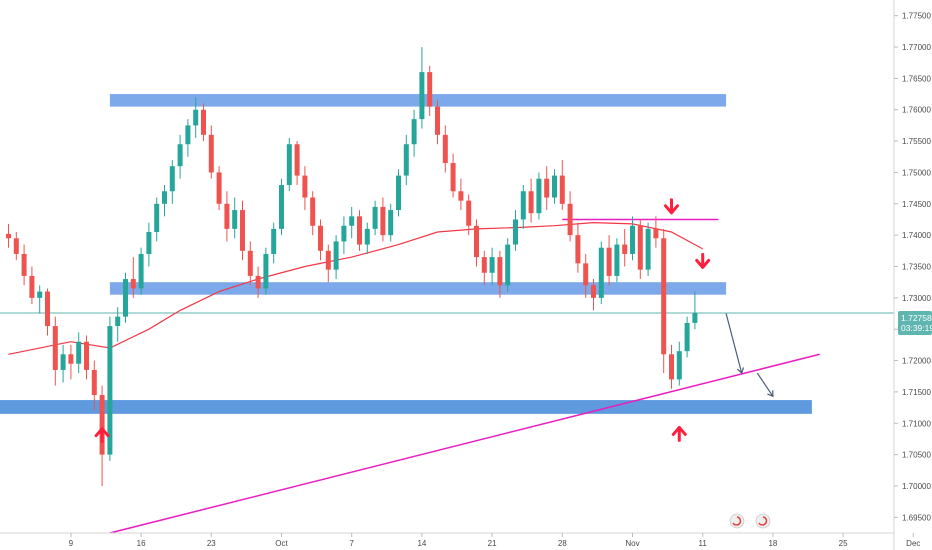 This screenshot has height=550, width=932. What do you see at coordinates (765, 384) in the screenshot?
I see `projection-arrow-line` at bounding box center [765, 384].